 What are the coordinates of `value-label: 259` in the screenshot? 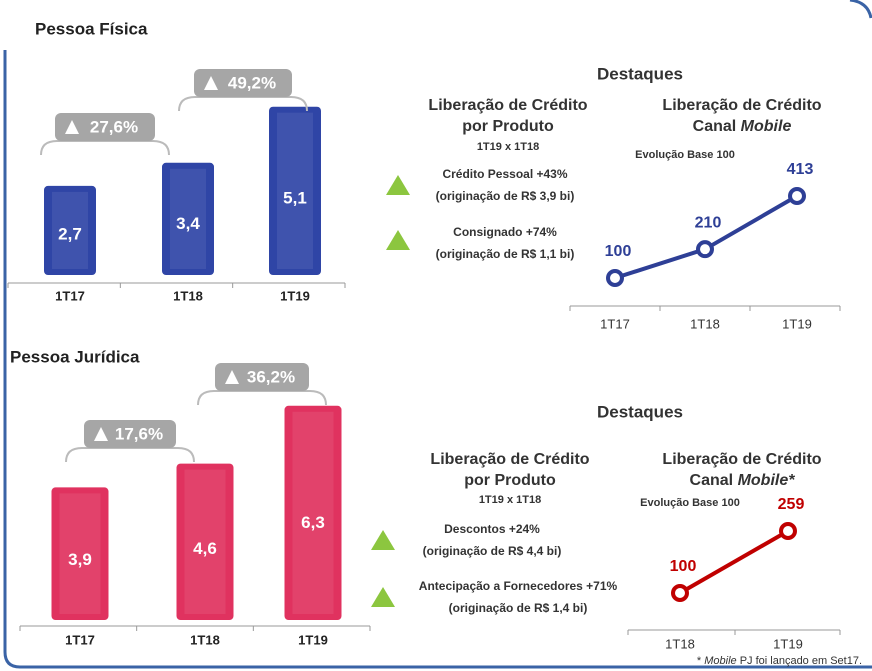 It's located at (791, 504).